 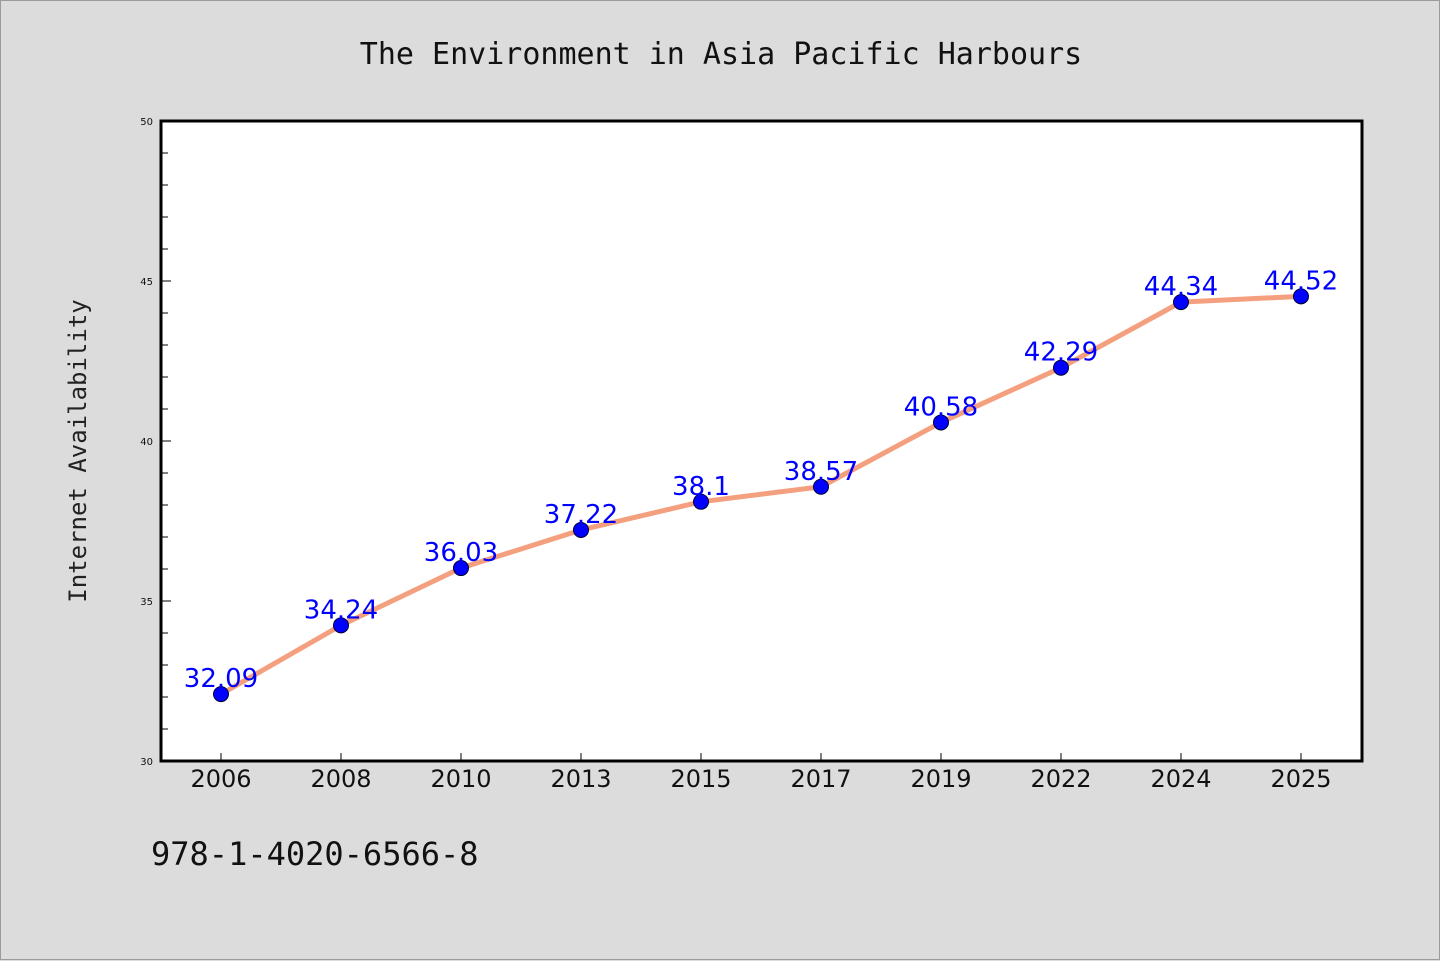 I want to click on data-label: 37.22, so click(x=581, y=515).